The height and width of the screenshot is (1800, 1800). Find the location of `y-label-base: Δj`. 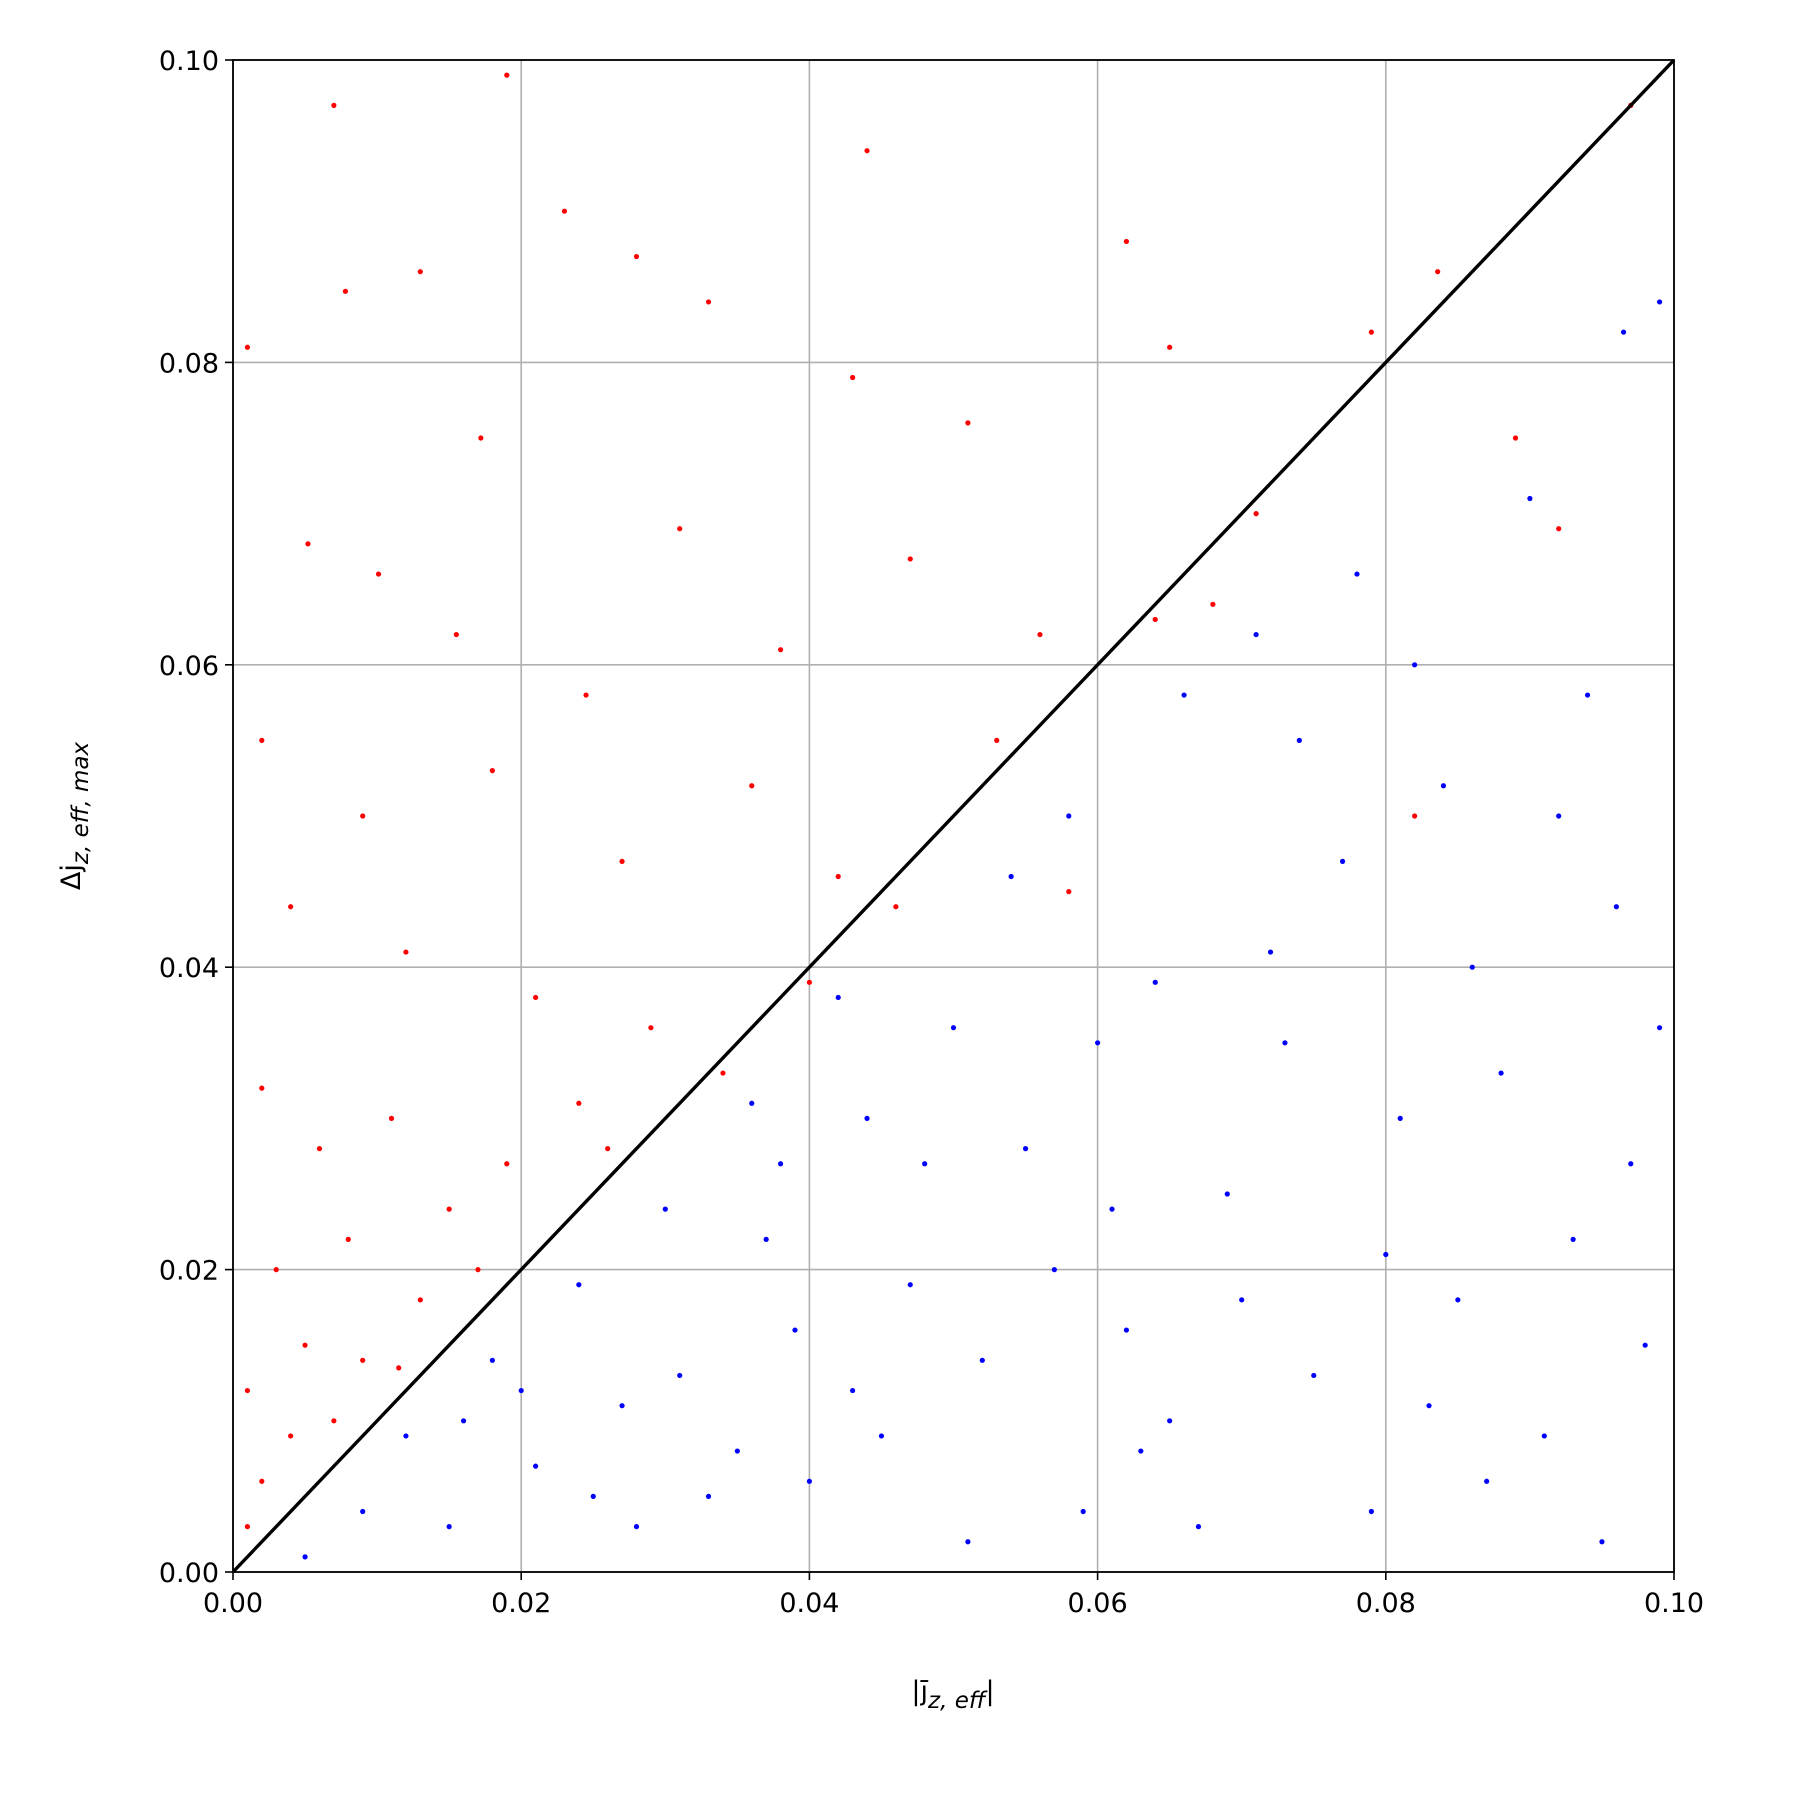

y-label-base: Δj is located at coordinates (71, 877).